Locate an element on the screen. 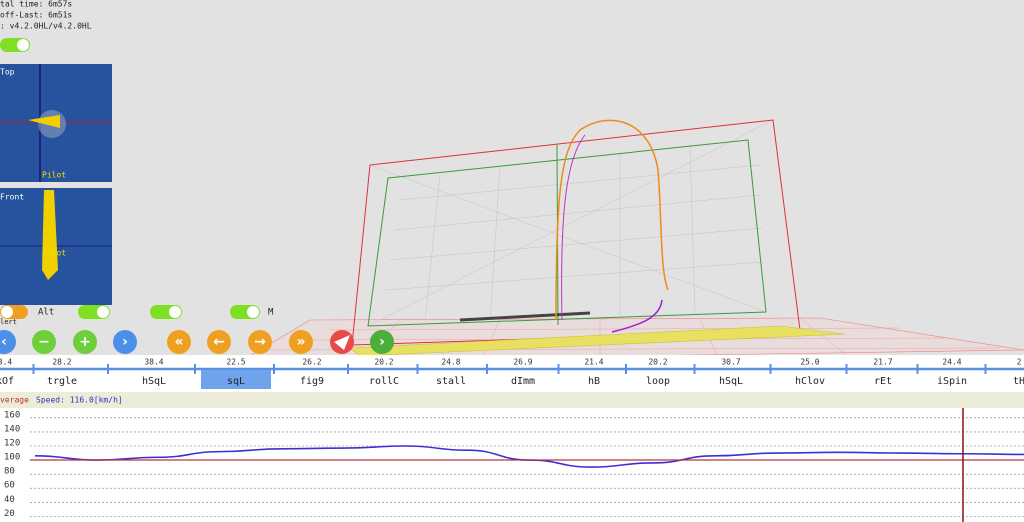 The height and width of the screenshot is (522, 1024). button-first: « is located at coordinates (179, 342).